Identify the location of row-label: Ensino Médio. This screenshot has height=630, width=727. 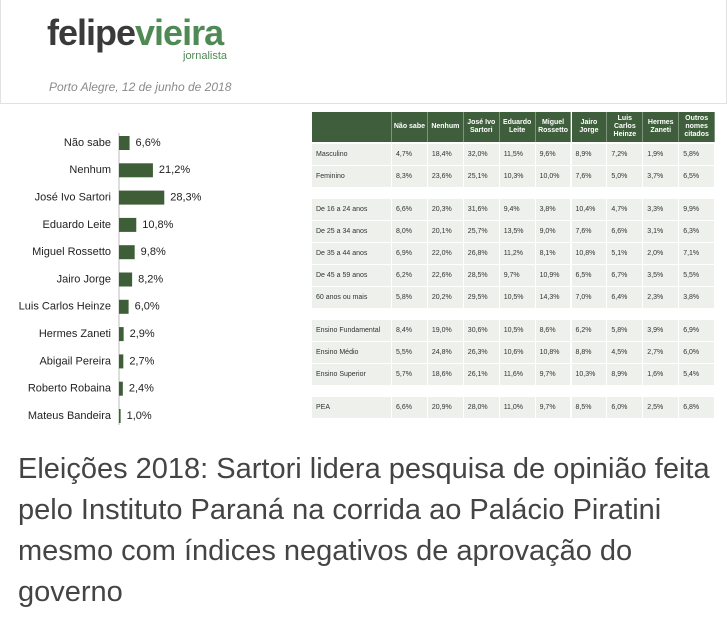
(352, 353).